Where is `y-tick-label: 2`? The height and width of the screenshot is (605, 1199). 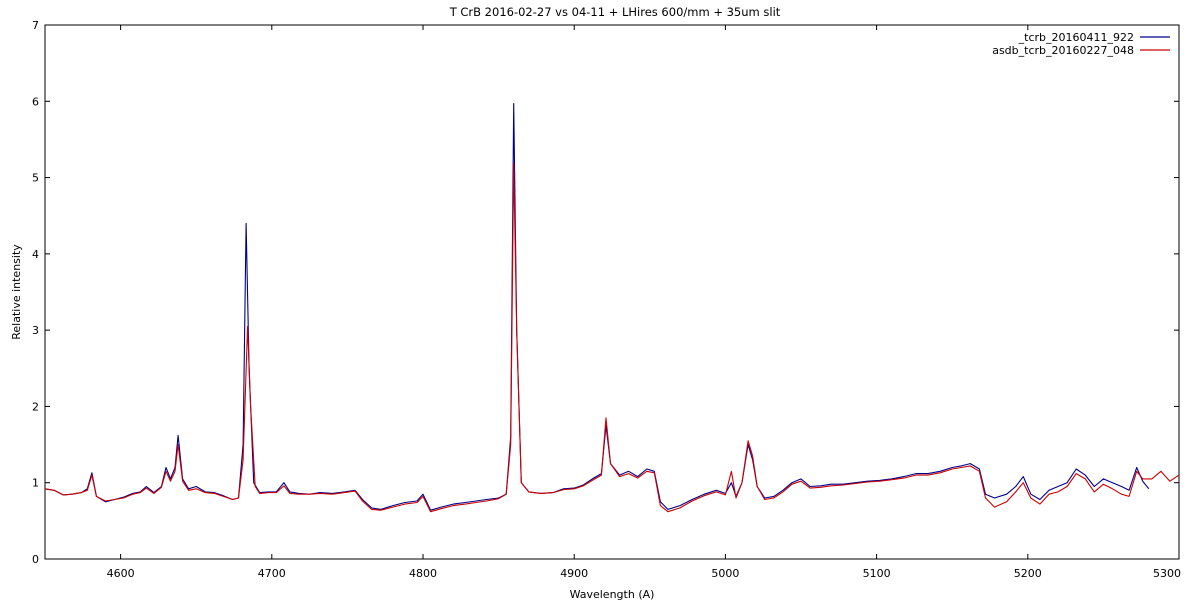 y-tick-label: 2 is located at coordinates (35, 406).